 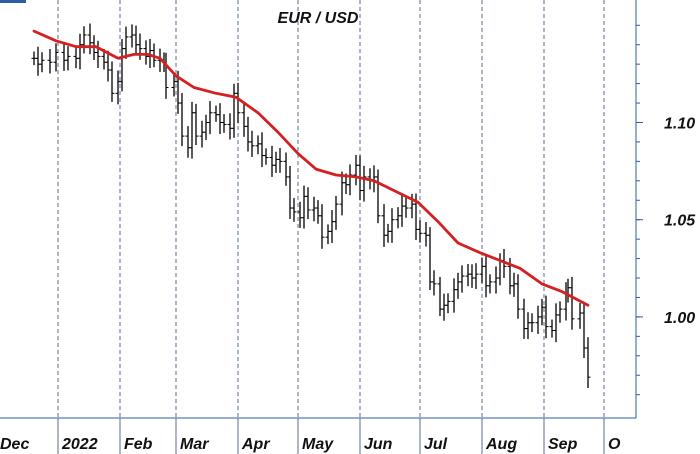 I want to click on x-tick-label: O, so click(x=614, y=444).